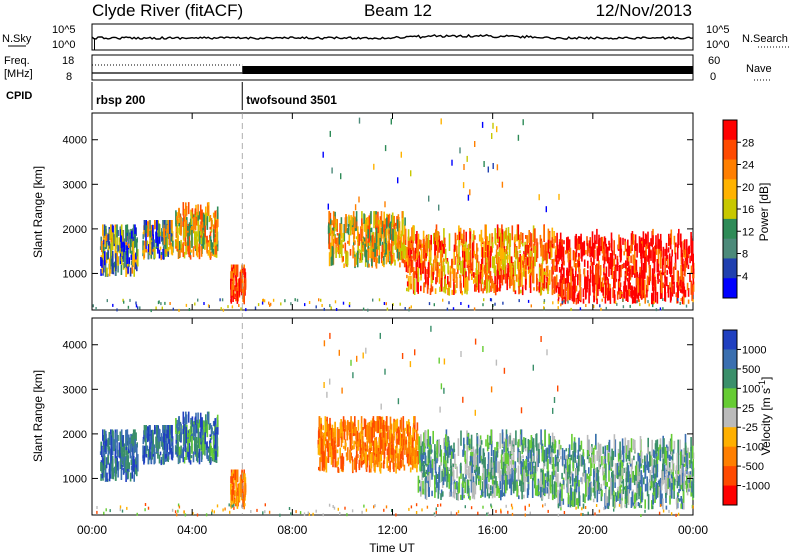 The width and height of the screenshot is (800, 554). Describe the element at coordinates (557, 241) in the screenshot. I see `power-echo-2084` at that location.